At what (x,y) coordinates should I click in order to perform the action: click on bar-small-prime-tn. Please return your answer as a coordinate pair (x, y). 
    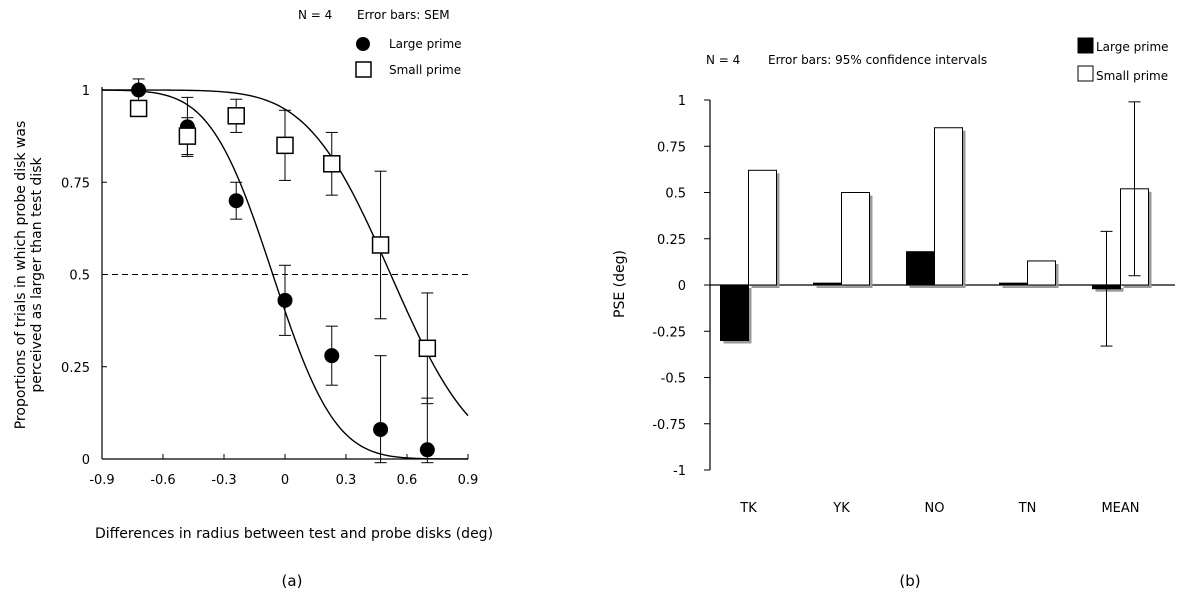
    Looking at the image, I should click on (1041, 273).